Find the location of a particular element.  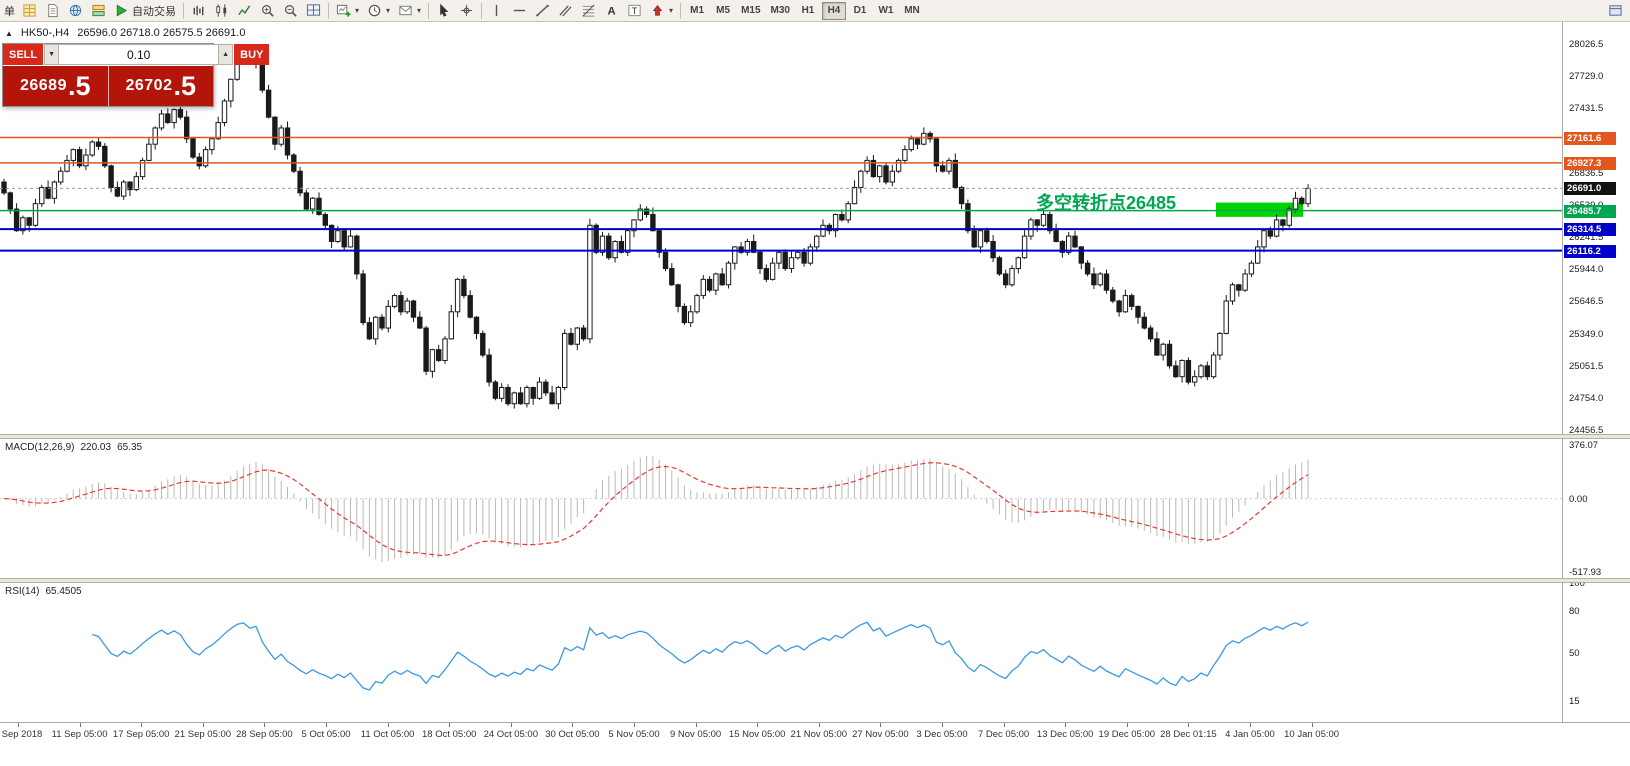

text-label-icon: T is located at coordinates (634, 11).